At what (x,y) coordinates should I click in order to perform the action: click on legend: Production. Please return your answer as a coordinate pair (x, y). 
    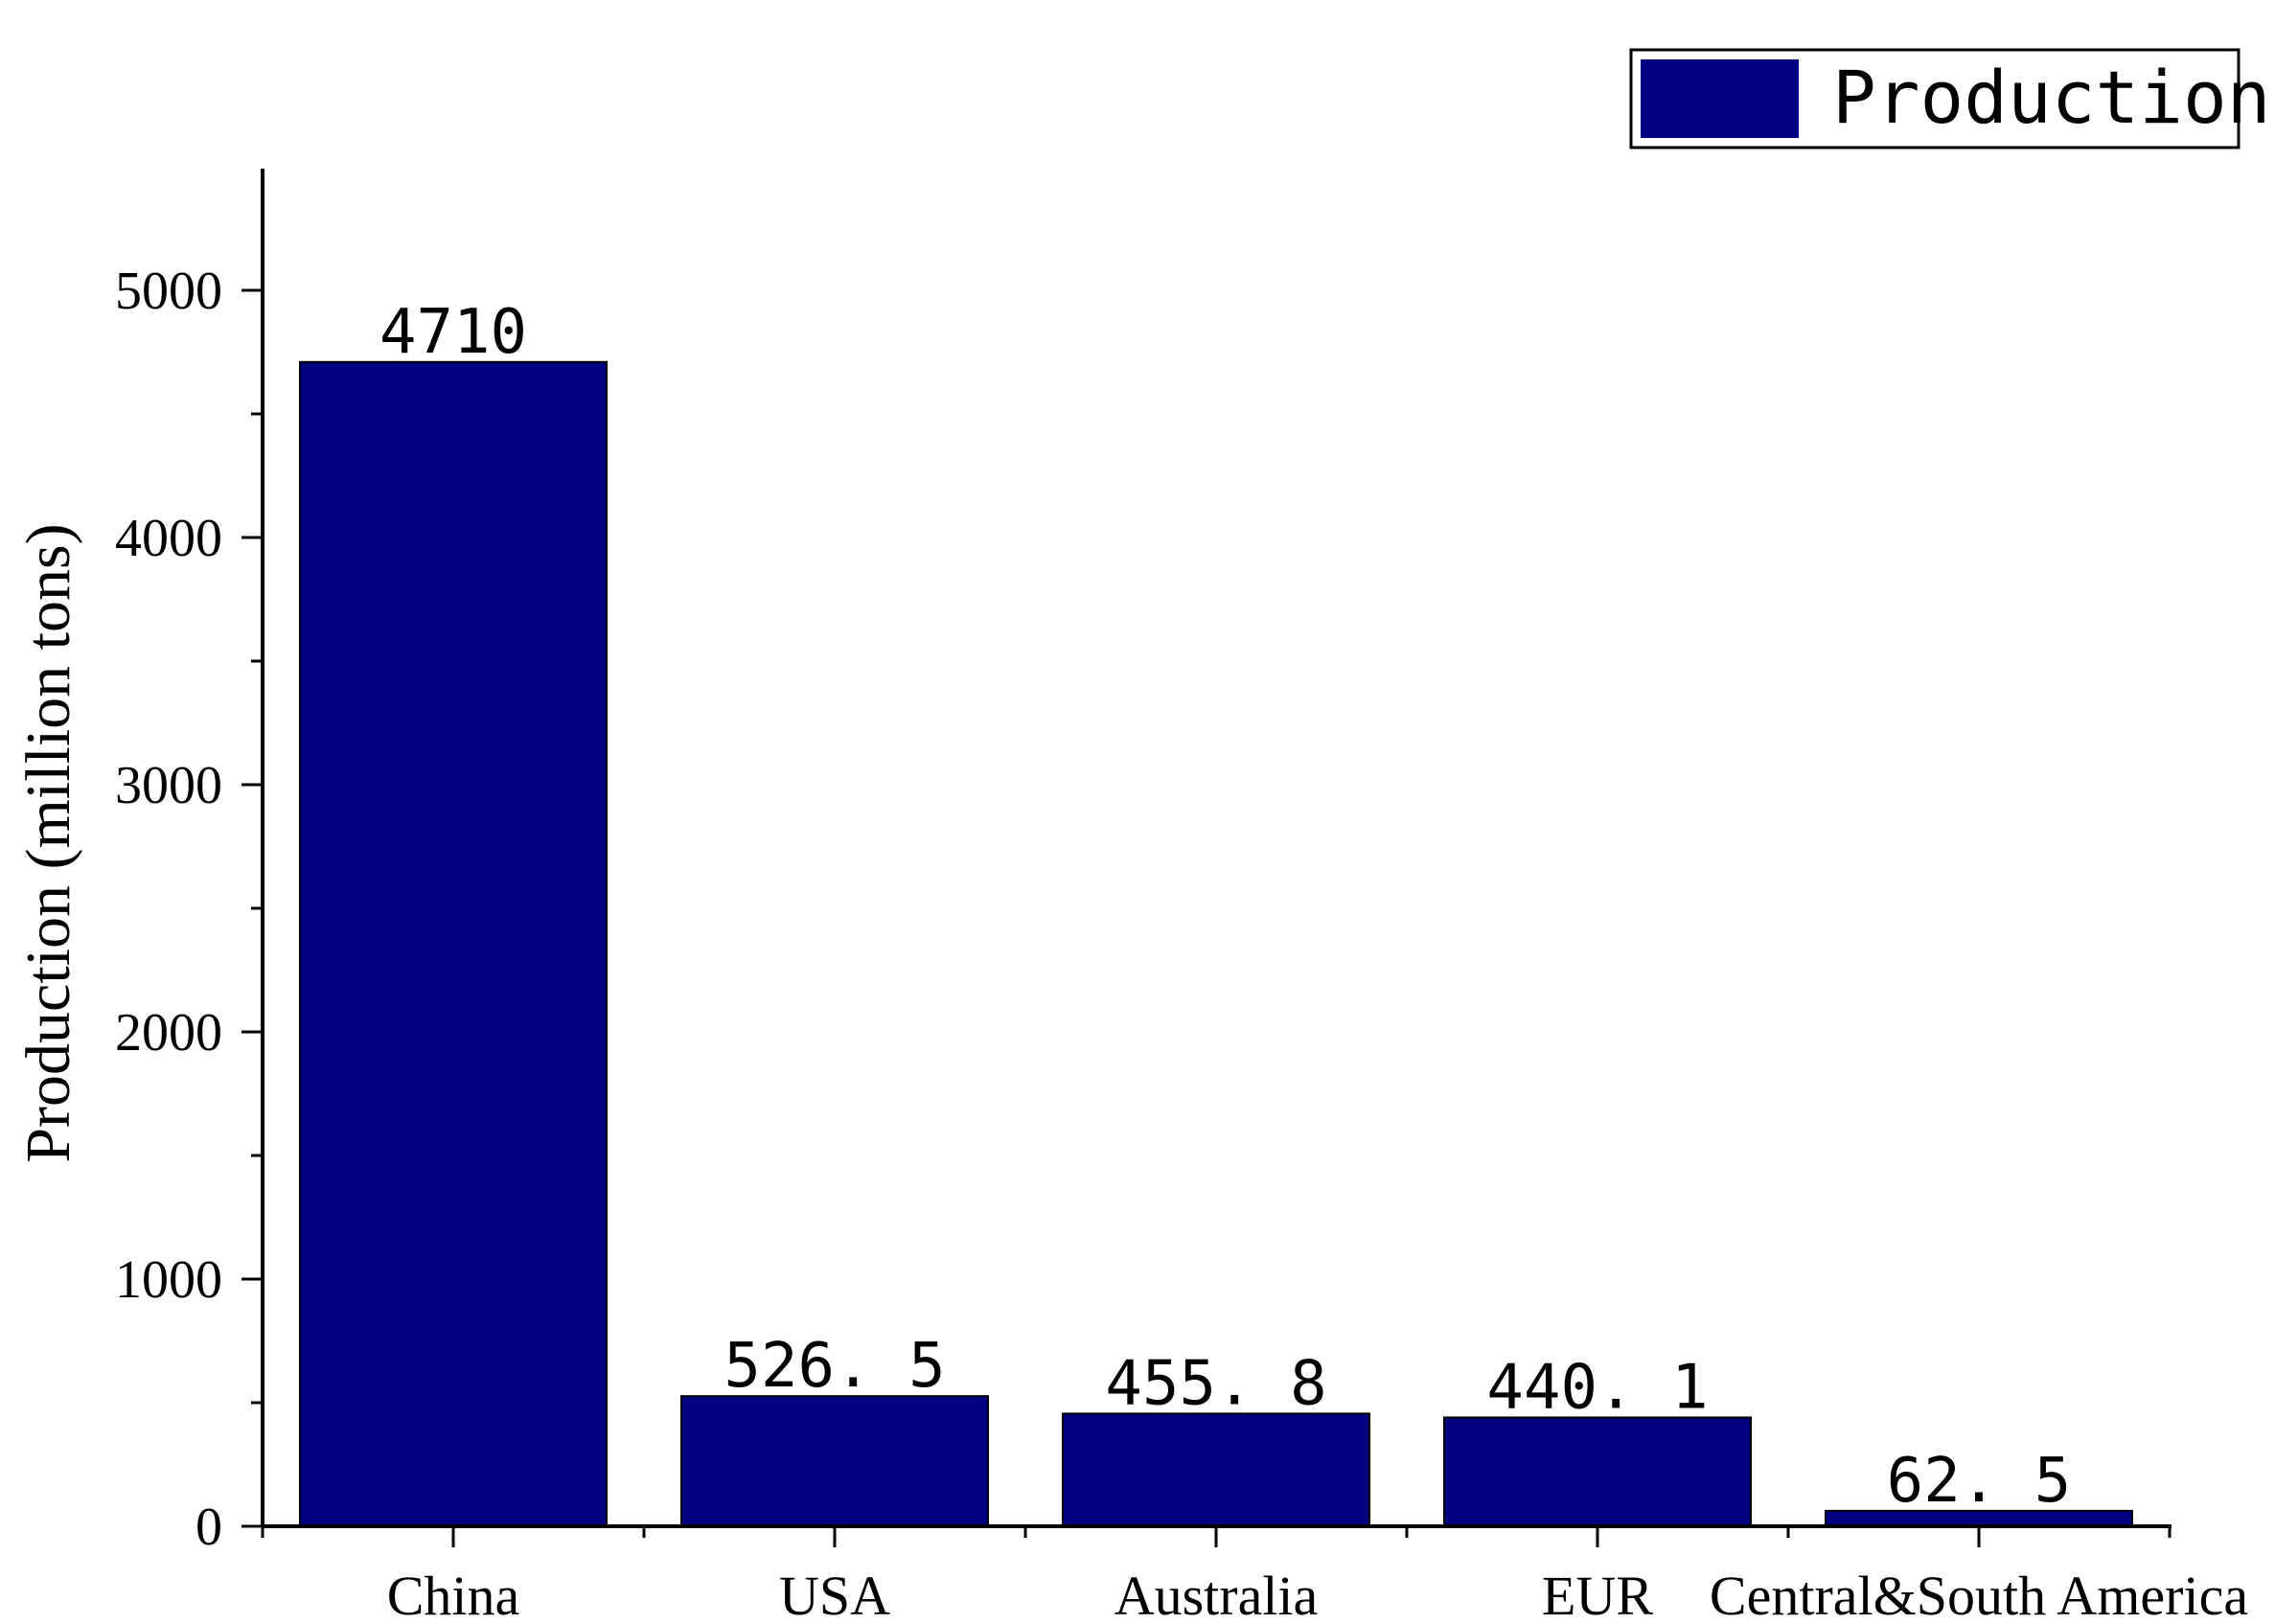
    Looking at the image, I should click on (1950, 98).